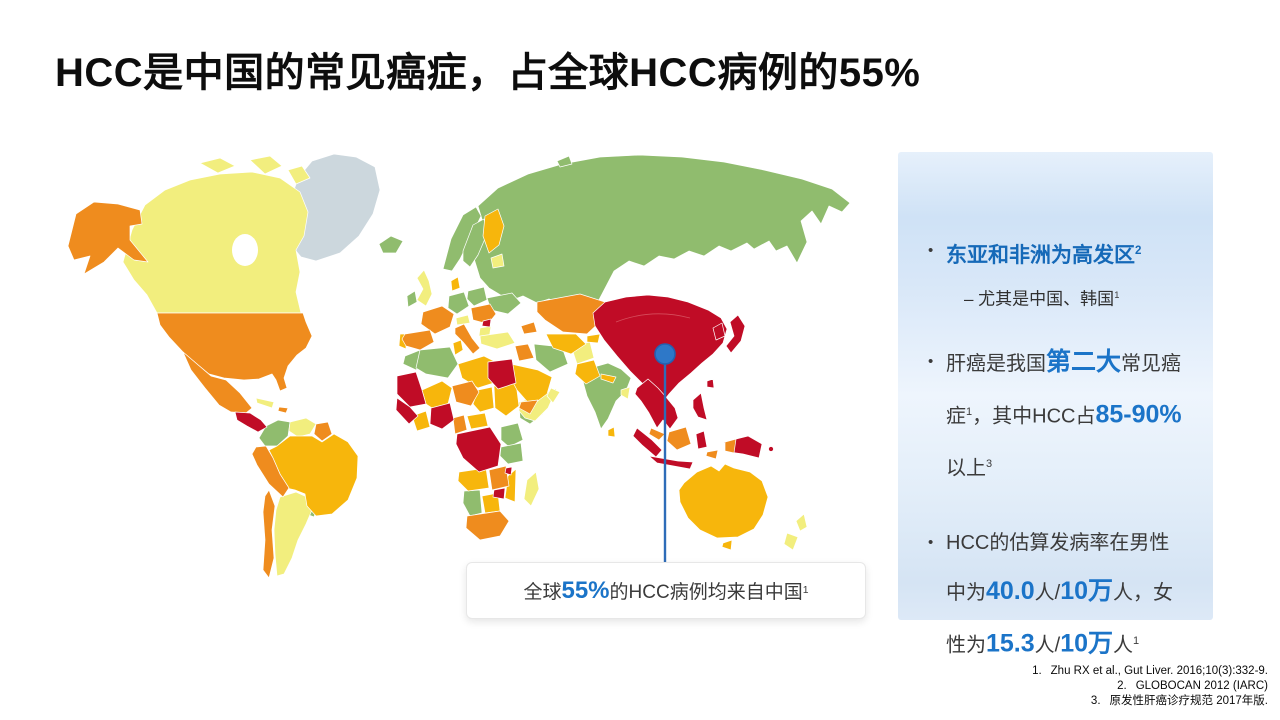 The height and width of the screenshot is (720, 1280). Describe the element at coordinates (512, 435) in the screenshot. I see `map-region-kenya` at that location.